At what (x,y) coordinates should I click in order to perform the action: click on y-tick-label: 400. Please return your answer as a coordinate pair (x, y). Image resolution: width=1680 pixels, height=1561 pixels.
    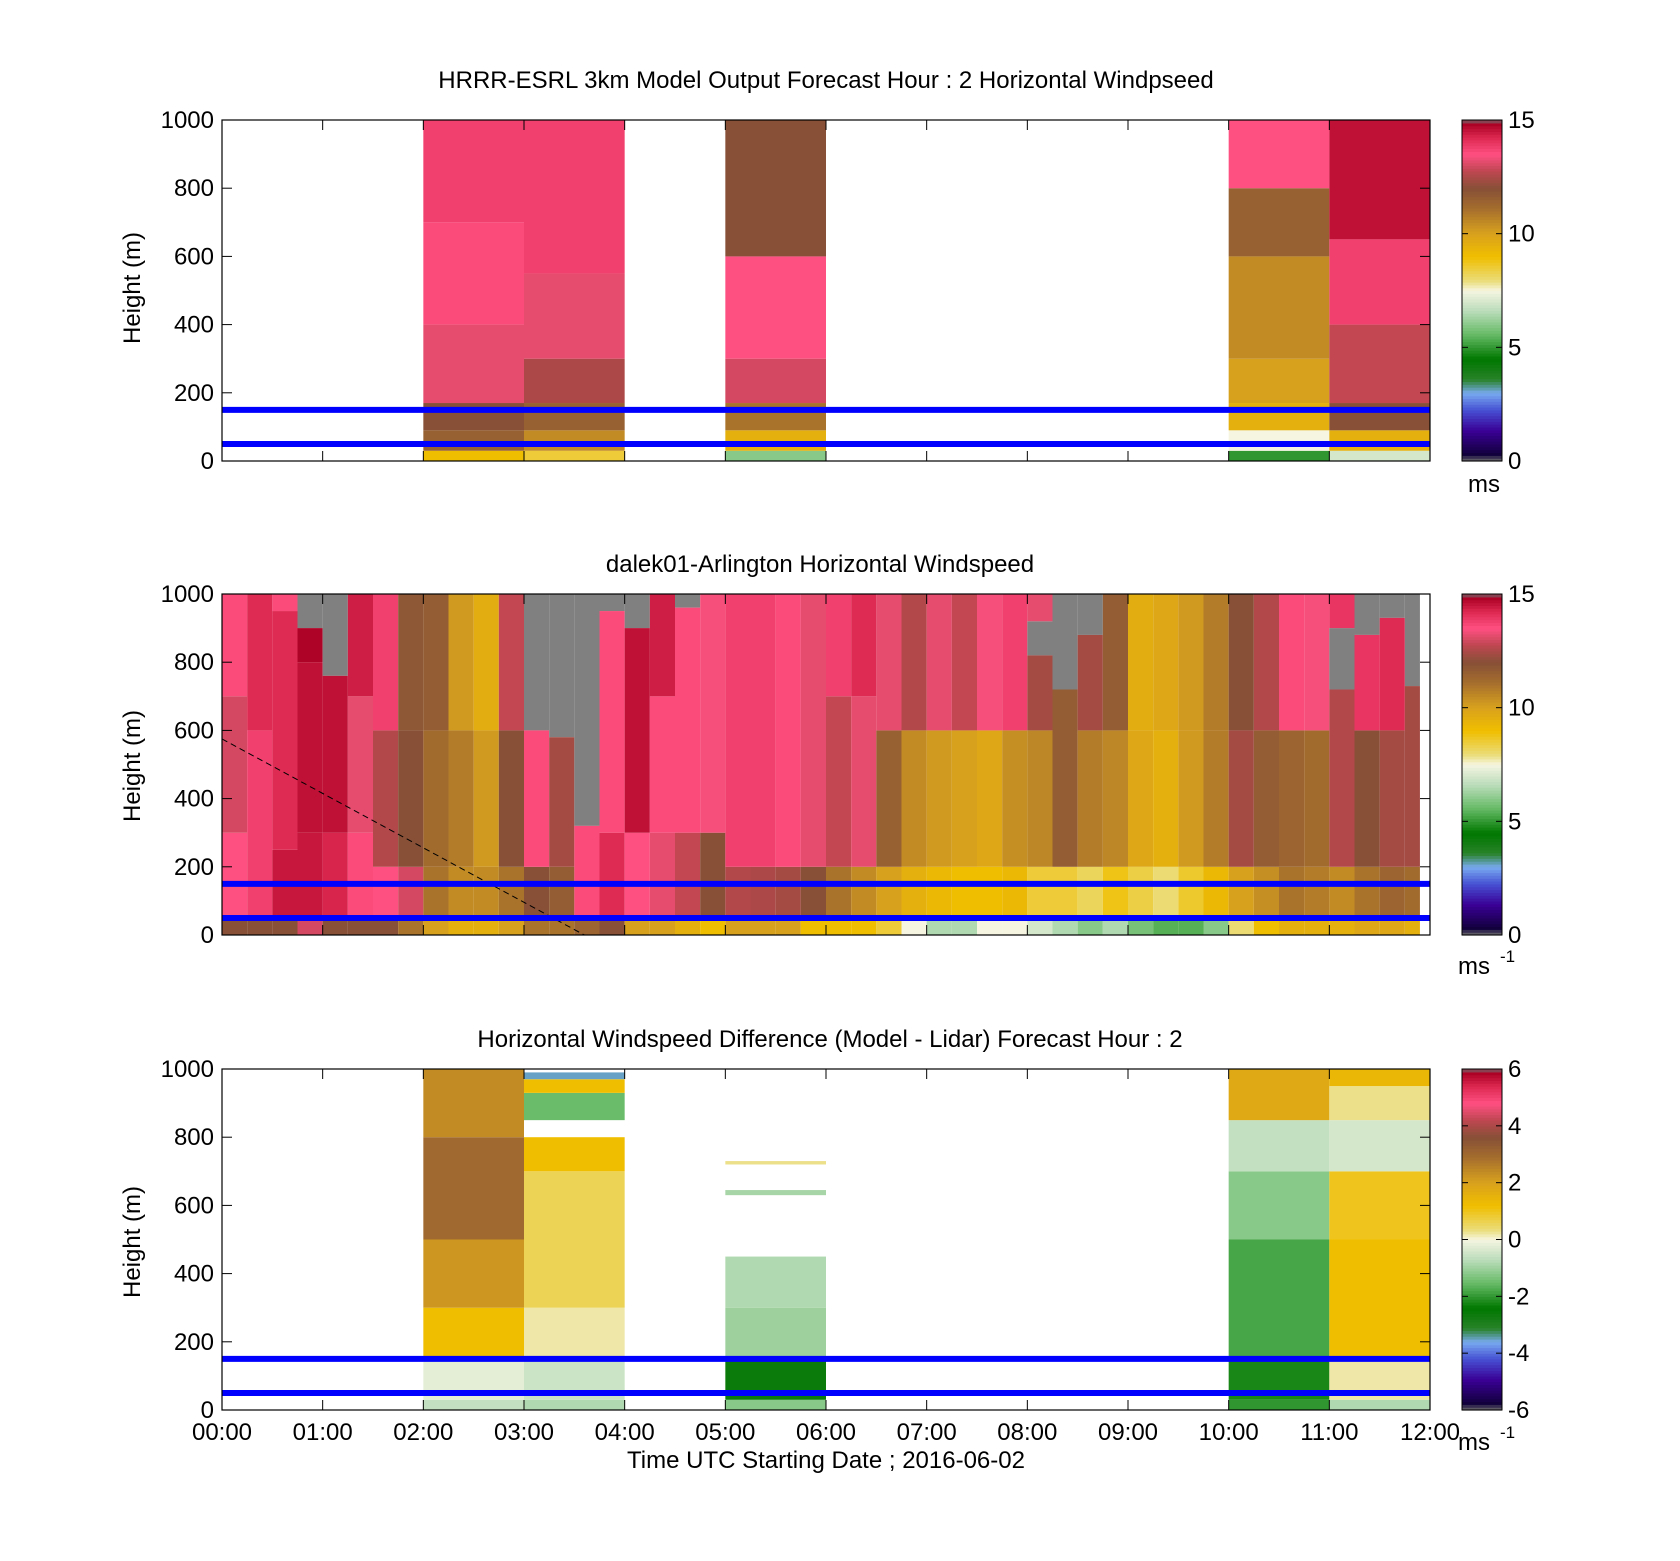
    Looking at the image, I should click on (194, 1274).